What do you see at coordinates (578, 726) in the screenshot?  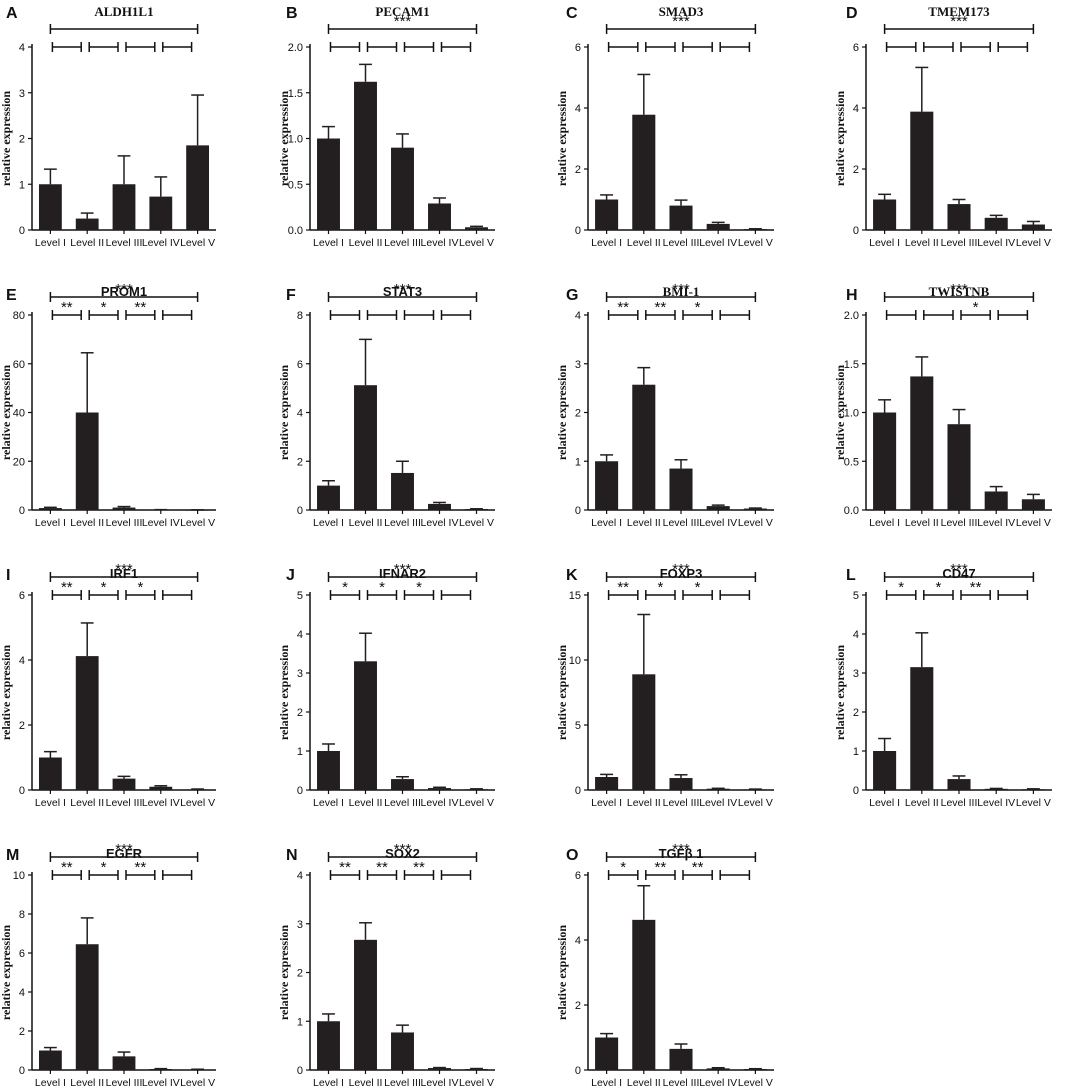 I see `y-tick-label: 5` at bounding box center [578, 726].